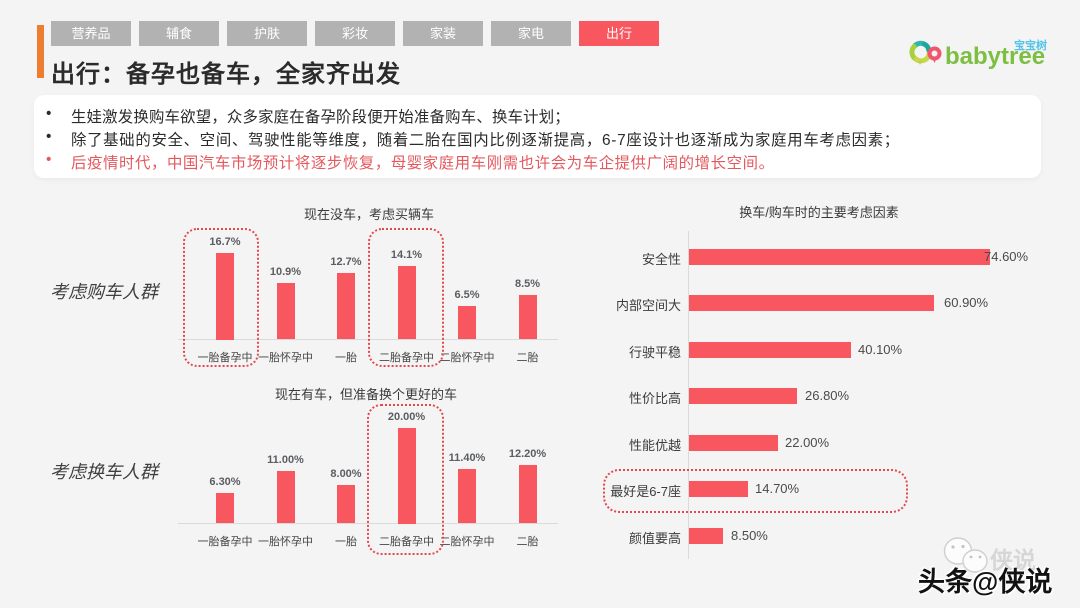 The image size is (1080, 608). I want to click on svg-text: 侠说, so click(1013, 560).